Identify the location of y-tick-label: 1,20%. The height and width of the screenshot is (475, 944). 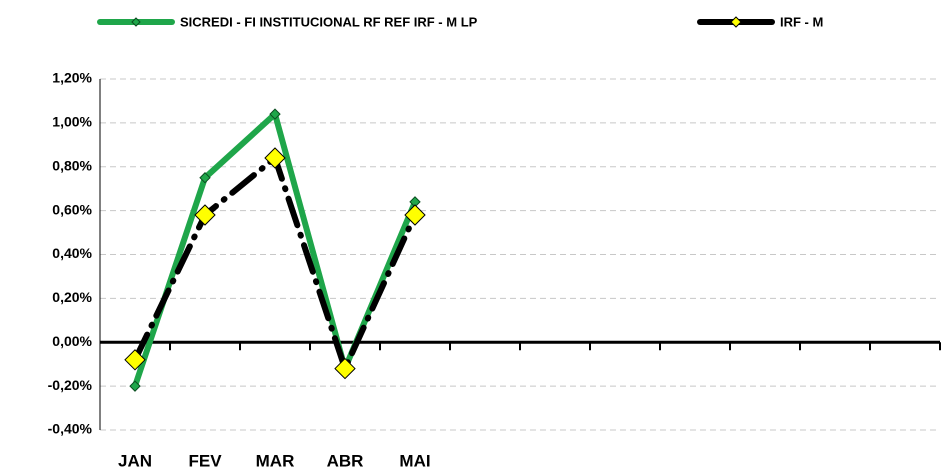
(72, 78).